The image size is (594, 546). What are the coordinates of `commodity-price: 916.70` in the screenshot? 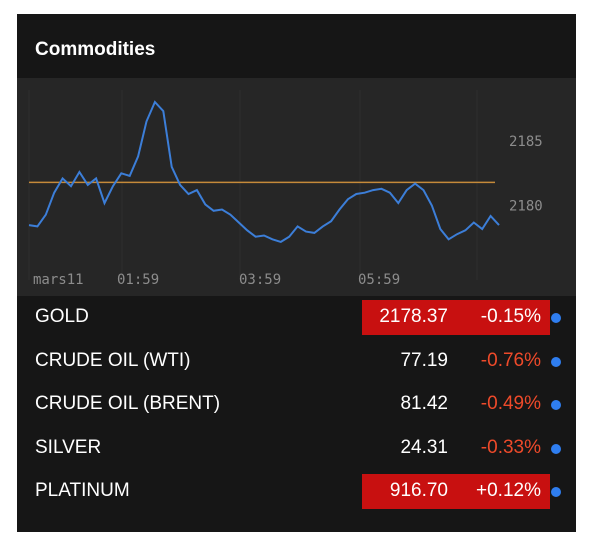 It's located at (418, 490).